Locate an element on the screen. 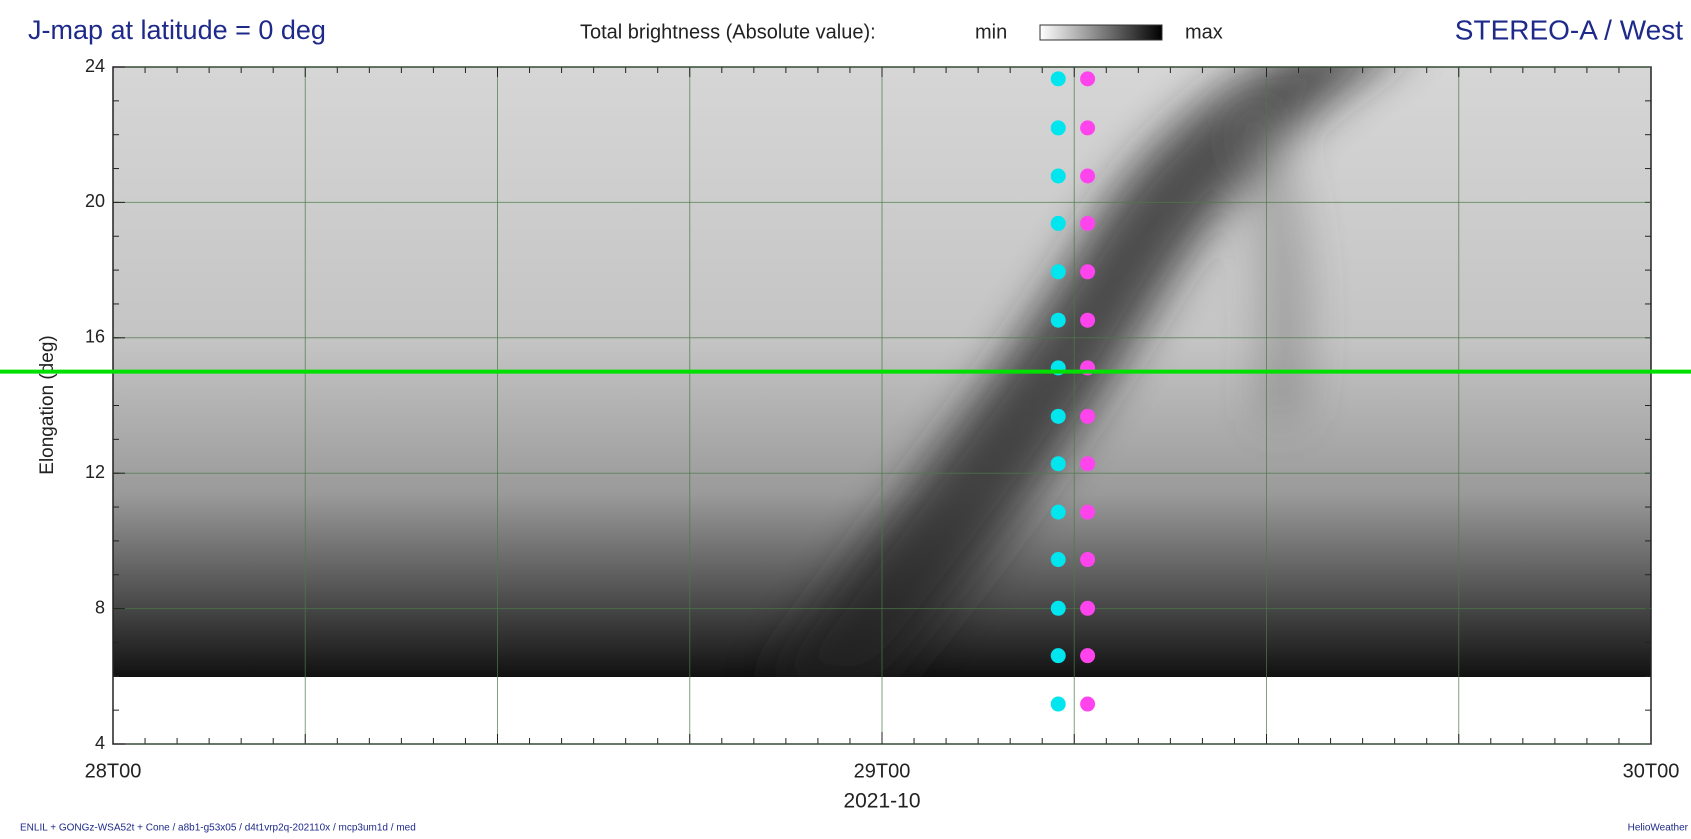 The height and width of the screenshot is (839, 1691). colorbar-min: min is located at coordinates (991, 32).